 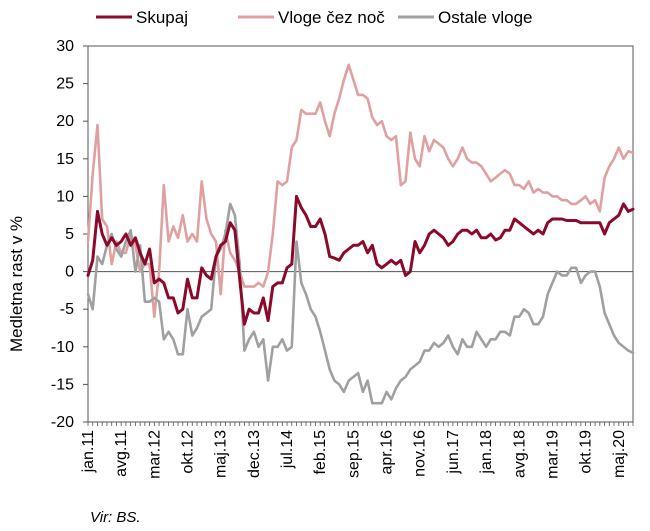 What do you see at coordinates (254, 454) in the screenshot?
I see `x-tick-label: dec.13` at bounding box center [254, 454].